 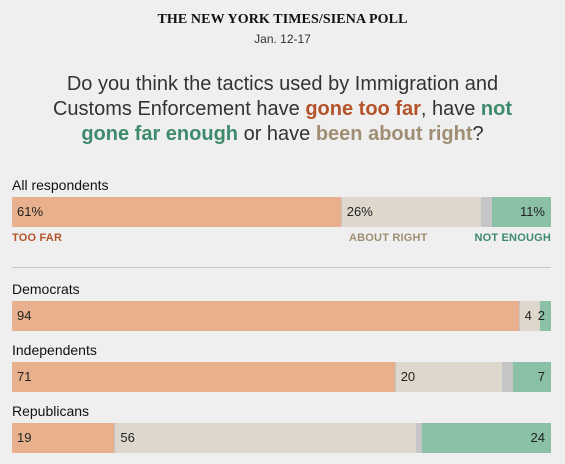 What do you see at coordinates (282, 19) in the screenshot?
I see `poll-source: THE NEW YORK TIMES/SIENA POLL` at bounding box center [282, 19].